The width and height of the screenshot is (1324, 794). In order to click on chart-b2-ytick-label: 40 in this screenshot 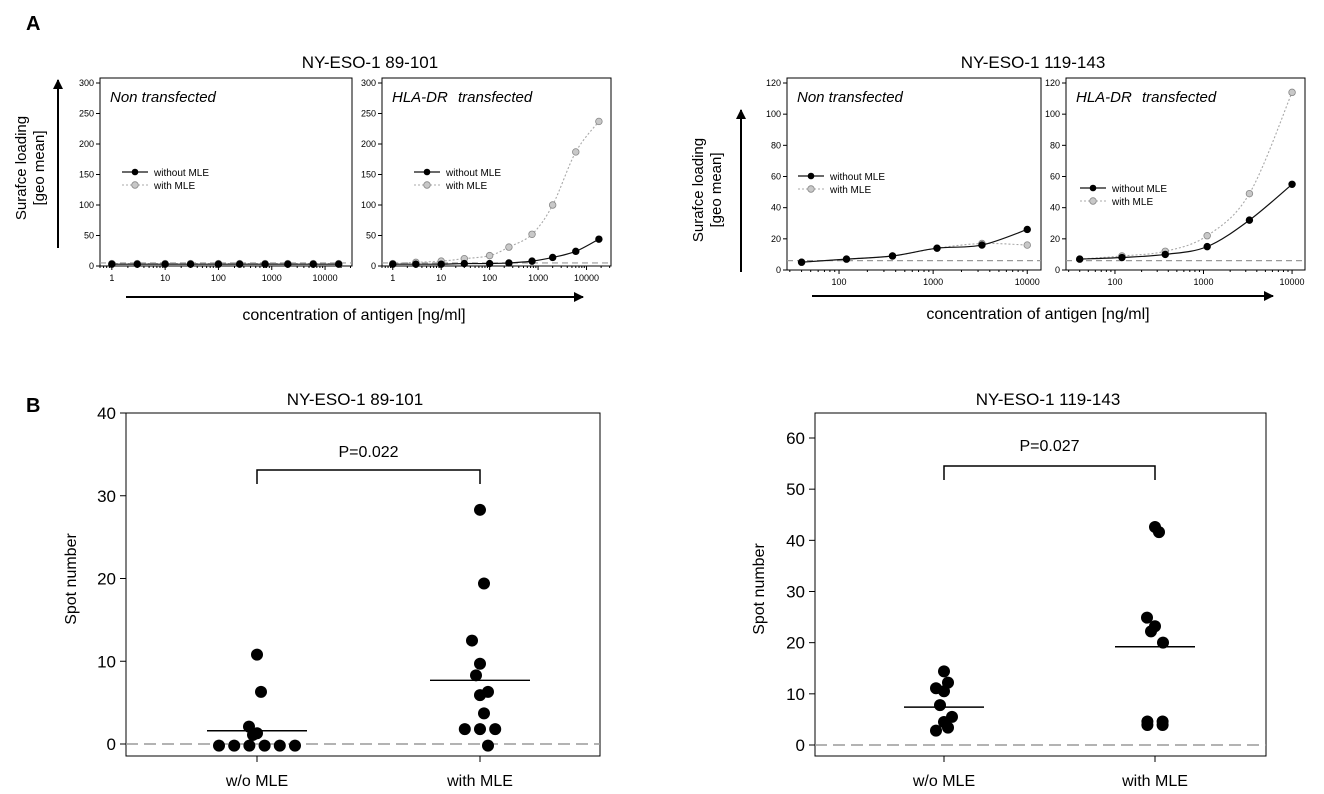, I will do `click(795, 540)`.